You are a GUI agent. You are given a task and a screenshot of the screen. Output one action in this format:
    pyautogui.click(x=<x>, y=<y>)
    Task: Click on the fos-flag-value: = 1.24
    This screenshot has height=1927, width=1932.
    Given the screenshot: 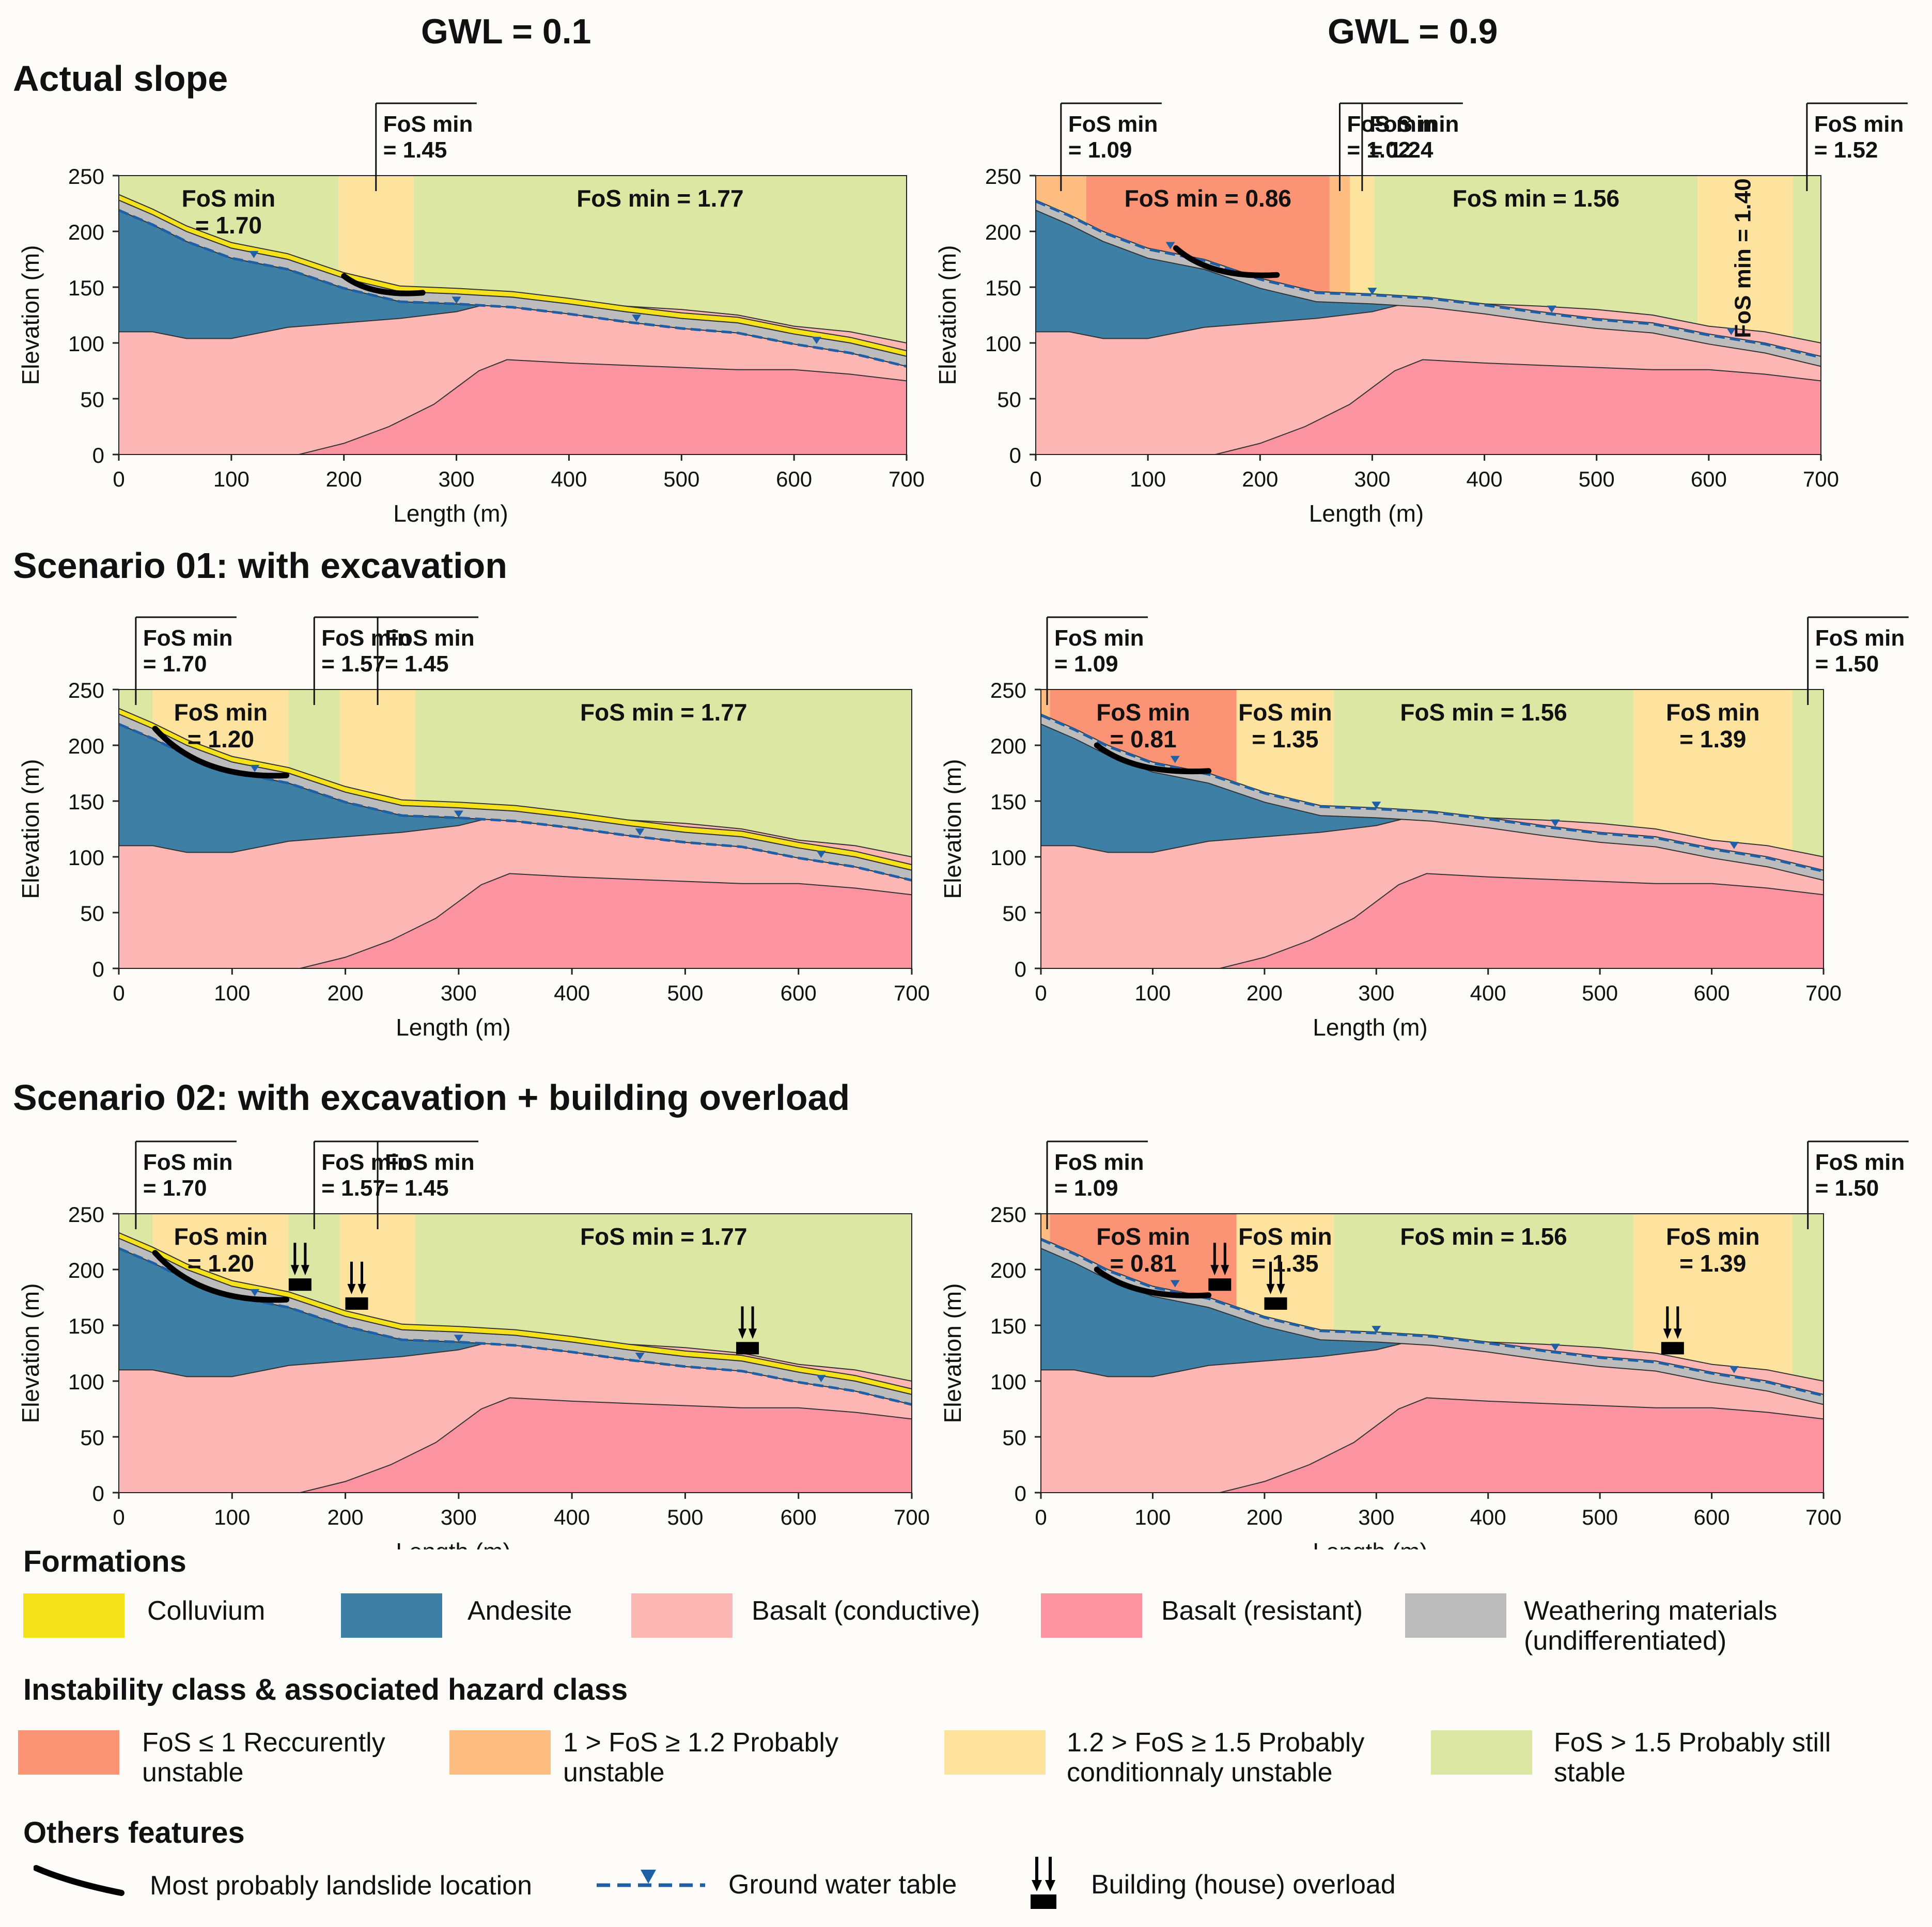 What is the action you would take?
    pyautogui.click(x=1401, y=150)
    